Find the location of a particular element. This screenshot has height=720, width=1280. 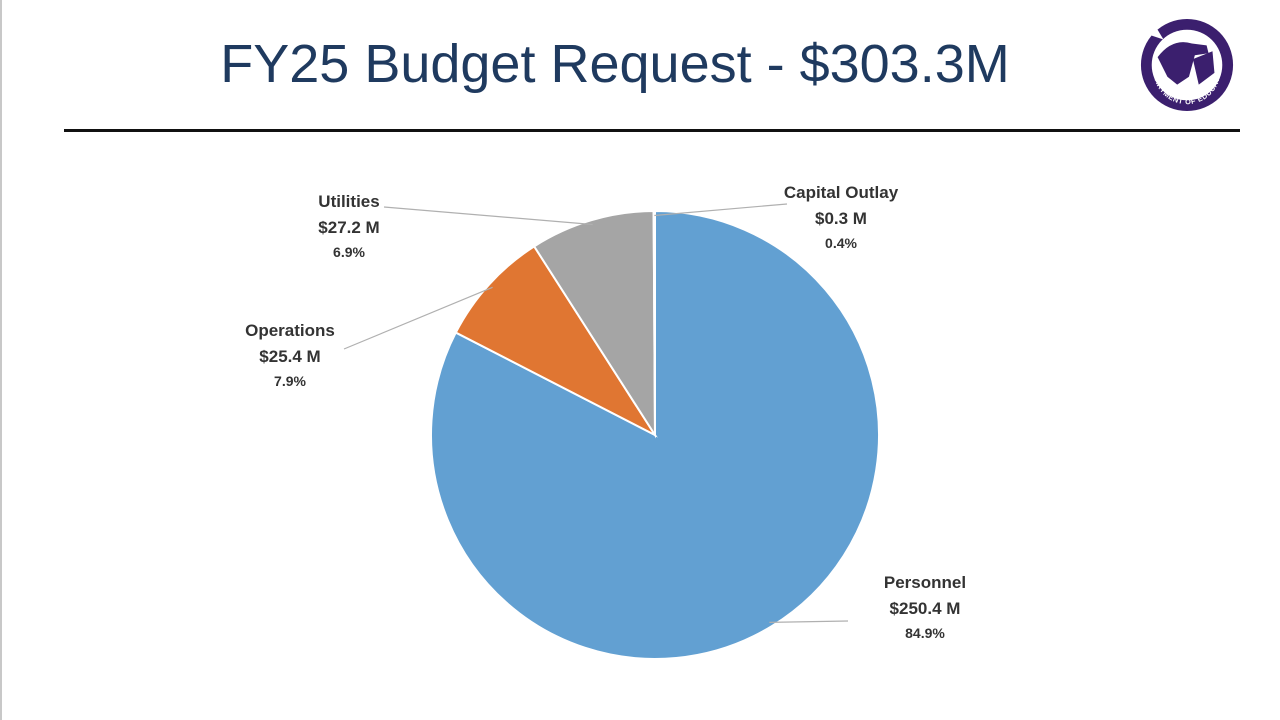

slice-label-percent-utilities: 6.9% is located at coordinates (349, 252).